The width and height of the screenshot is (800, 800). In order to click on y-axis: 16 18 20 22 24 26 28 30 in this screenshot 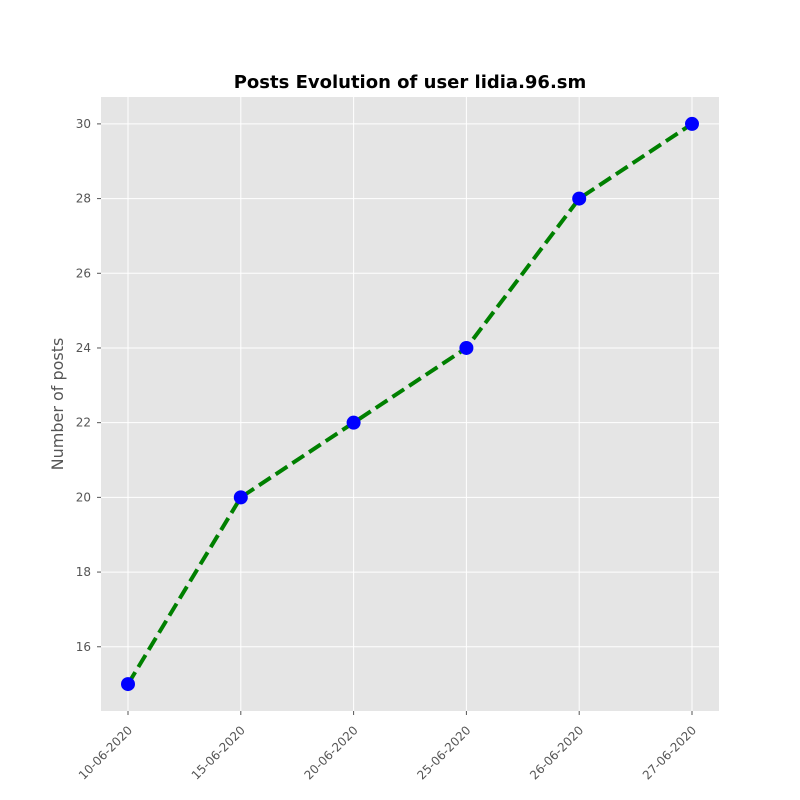, I will do `click(88, 385)`.